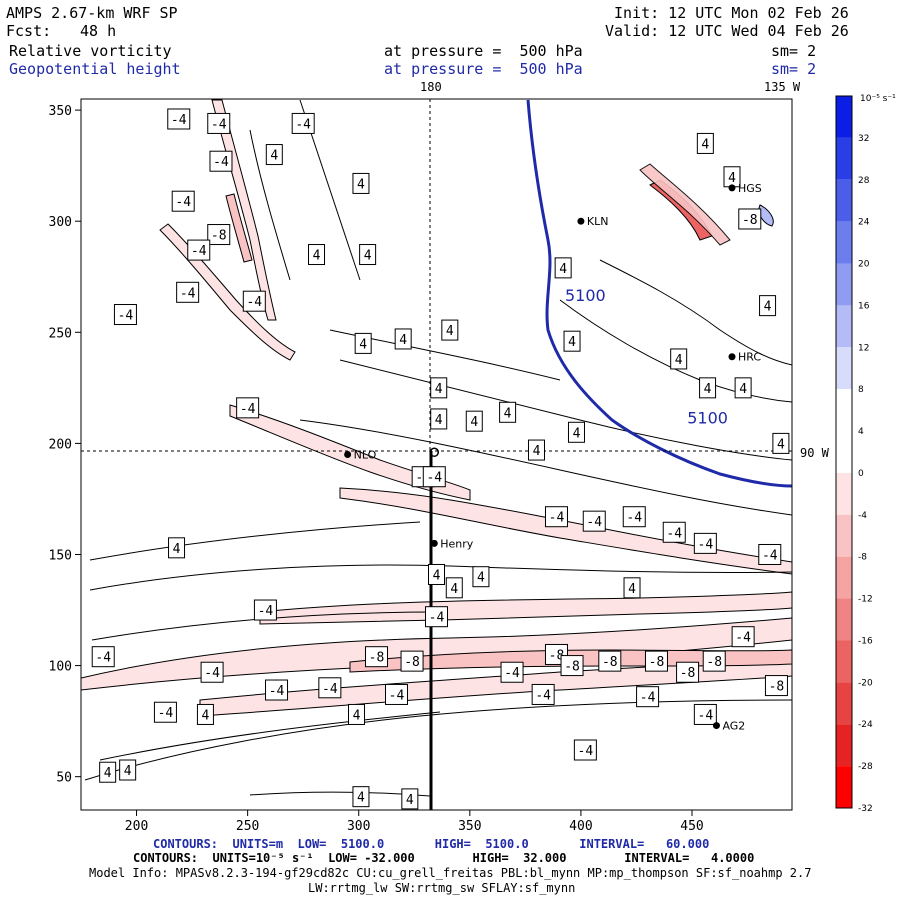 Image resolution: width=900 pixels, height=900 pixels. Describe the element at coordinates (749, 357) in the screenshot. I see `station-label: HRC` at that location.